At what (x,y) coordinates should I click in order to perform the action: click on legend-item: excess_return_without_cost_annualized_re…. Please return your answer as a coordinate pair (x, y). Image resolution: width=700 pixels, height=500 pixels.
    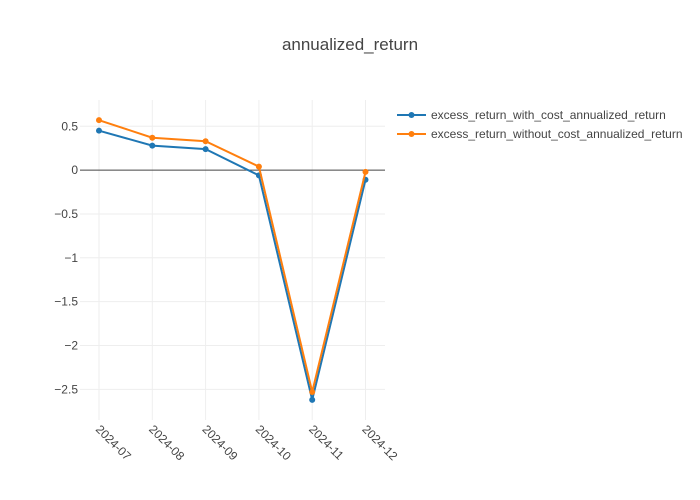
    Looking at the image, I should click on (540, 134).